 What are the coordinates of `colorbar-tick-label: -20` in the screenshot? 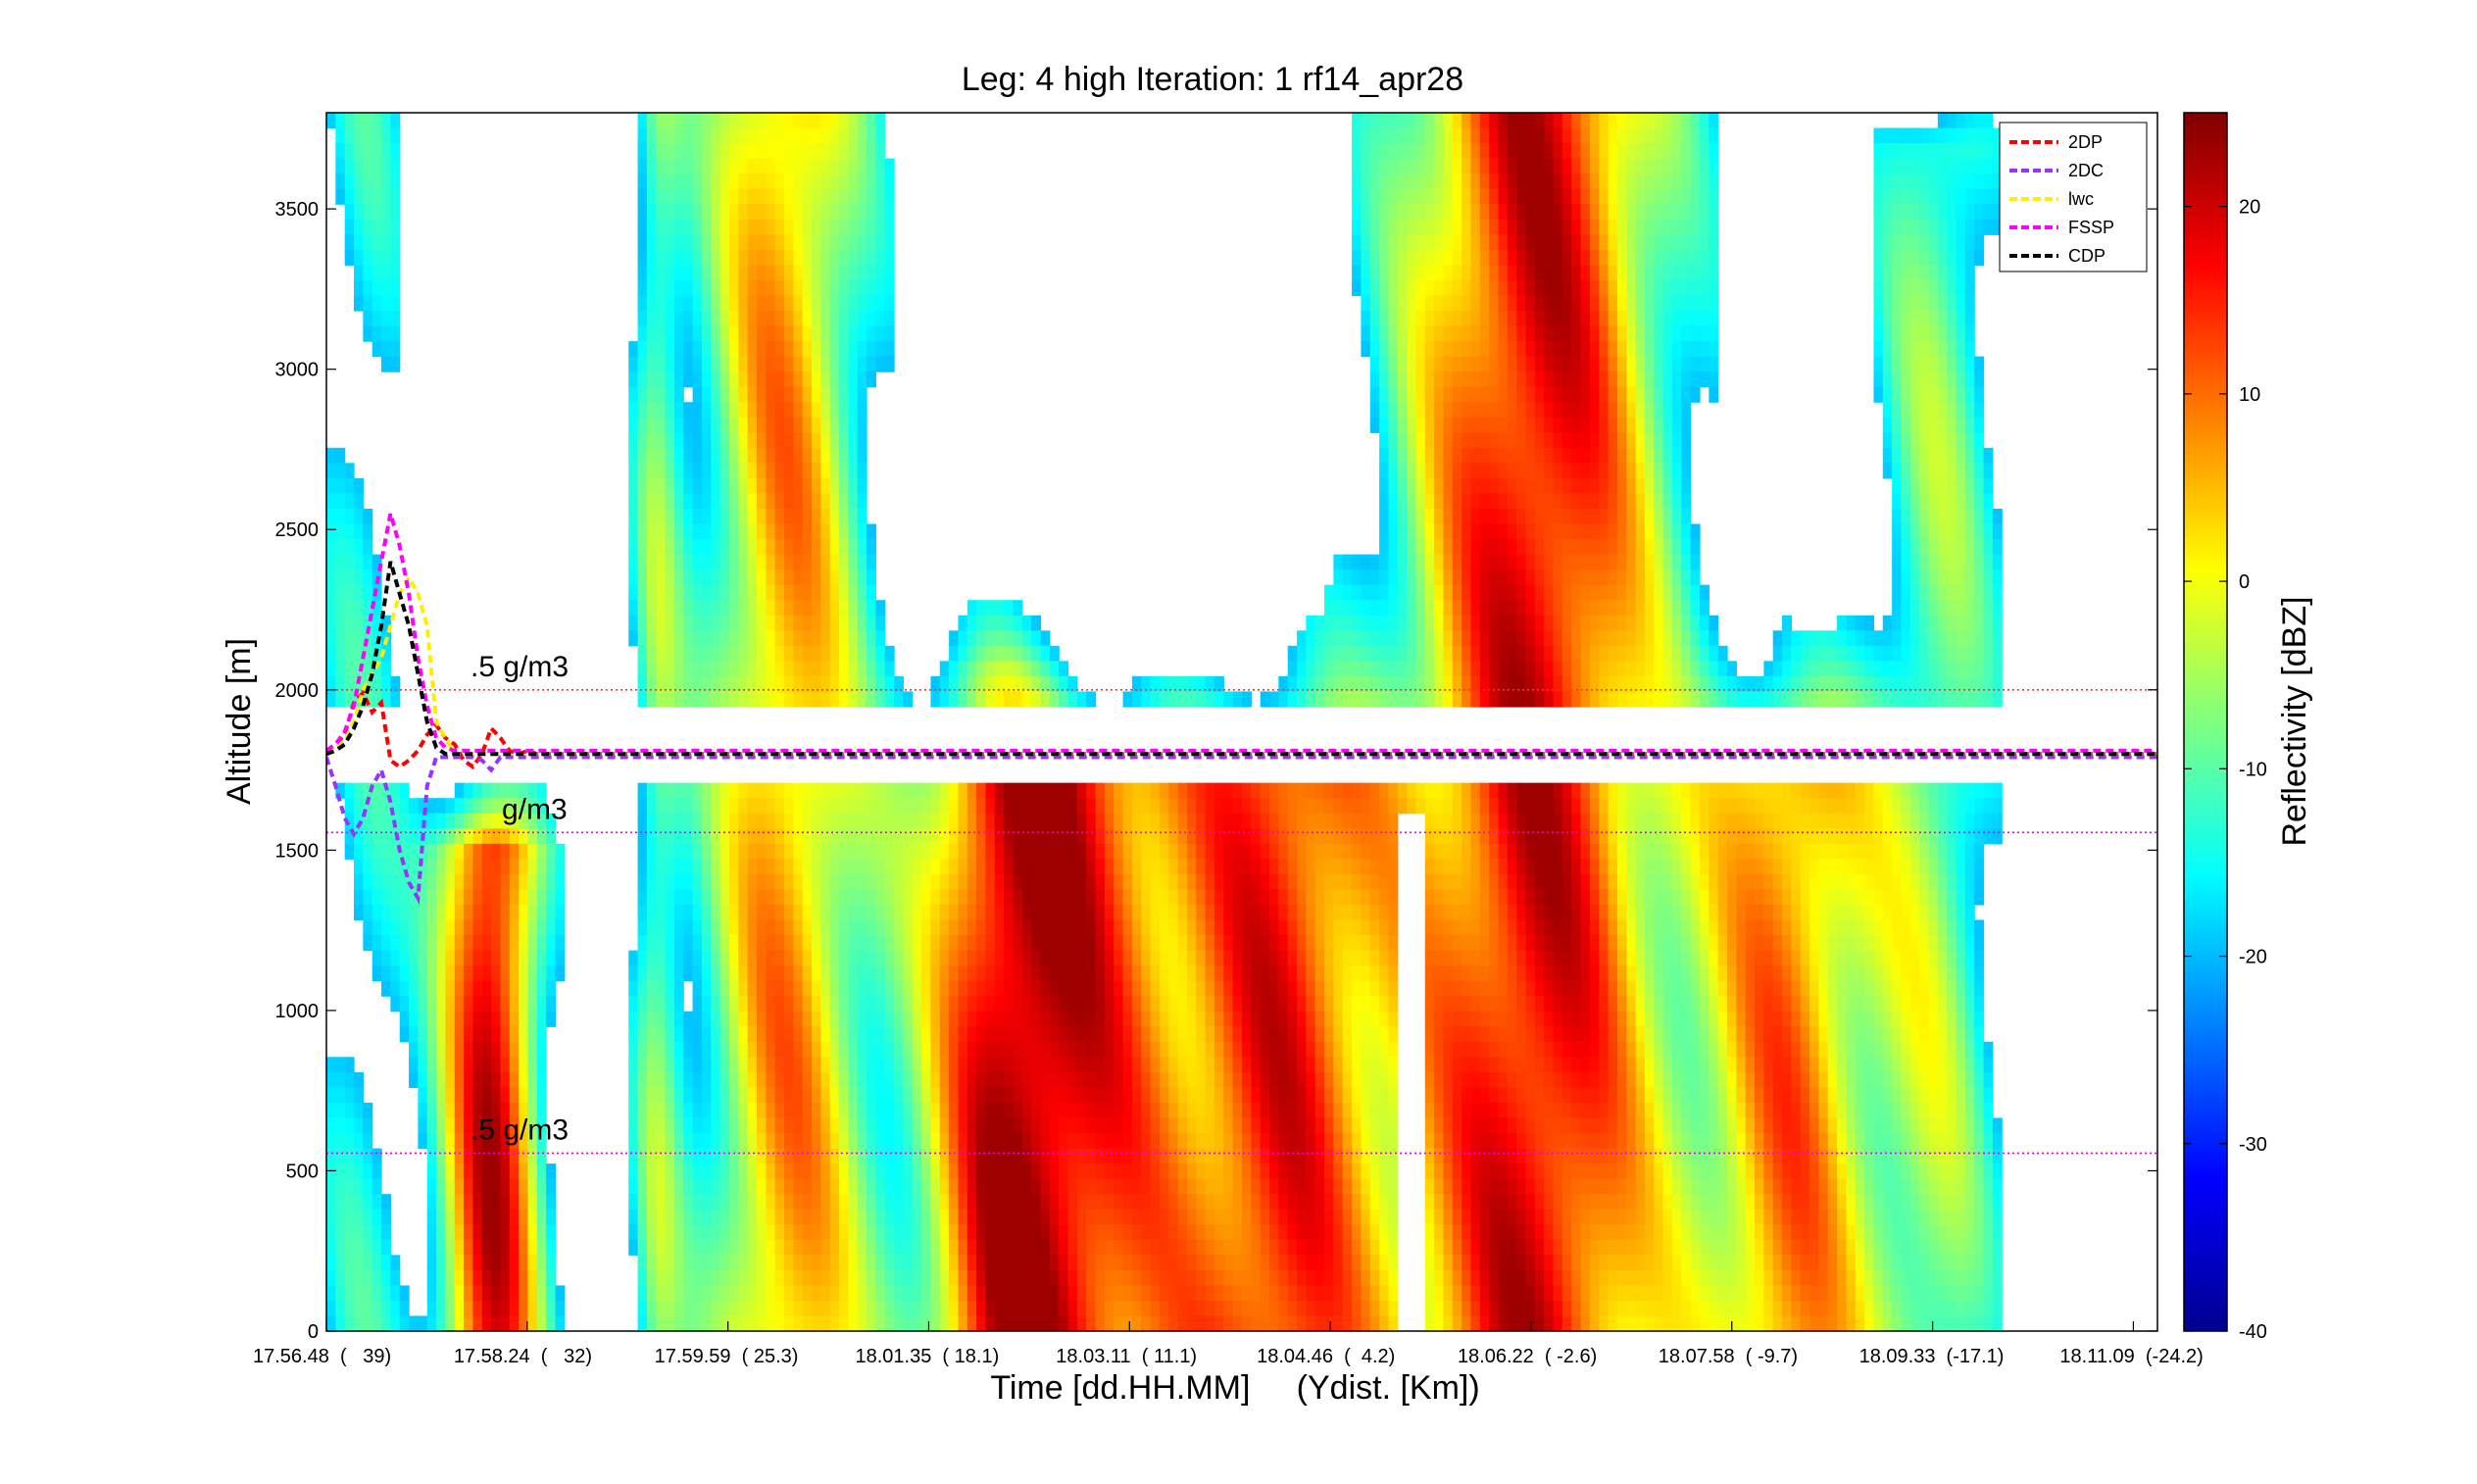 It's located at (2253, 957).